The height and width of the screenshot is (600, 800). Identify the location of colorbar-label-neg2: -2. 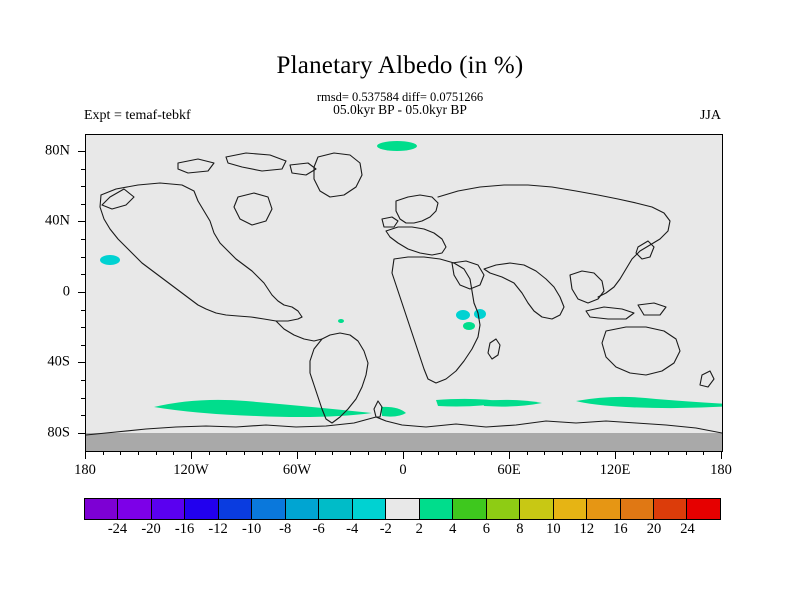
(385, 529).